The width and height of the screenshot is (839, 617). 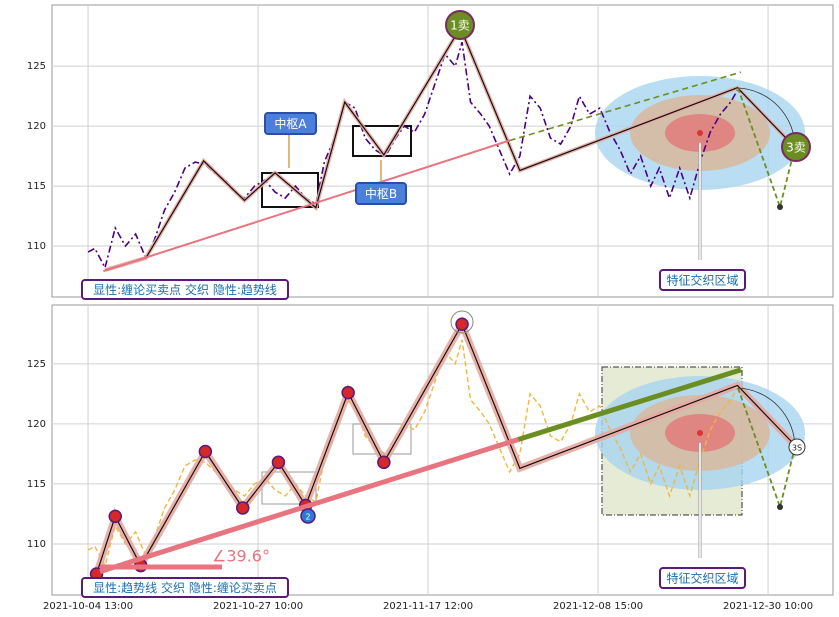 I want to click on annotation: 3S, so click(x=797, y=448).